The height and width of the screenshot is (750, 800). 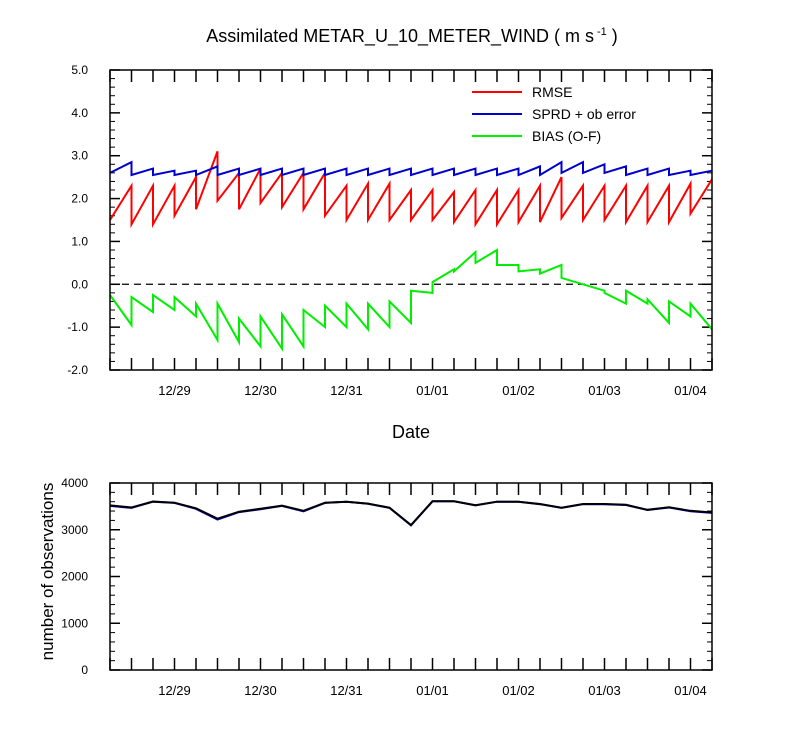 What do you see at coordinates (432, 390) in the screenshot?
I see `p0-xtick-label: 01/01` at bounding box center [432, 390].